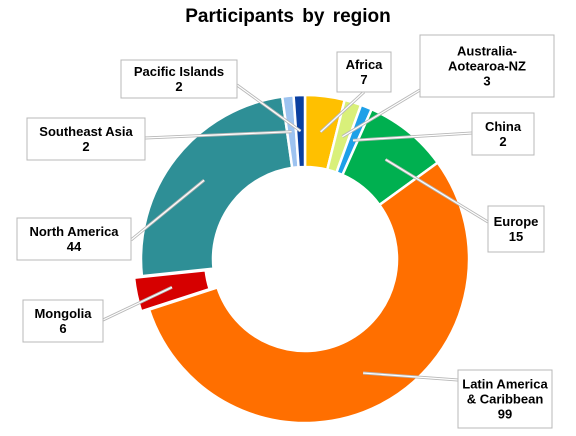 The height and width of the screenshot is (436, 576). I want to click on data-label-name: Mongolia, so click(63, 313).